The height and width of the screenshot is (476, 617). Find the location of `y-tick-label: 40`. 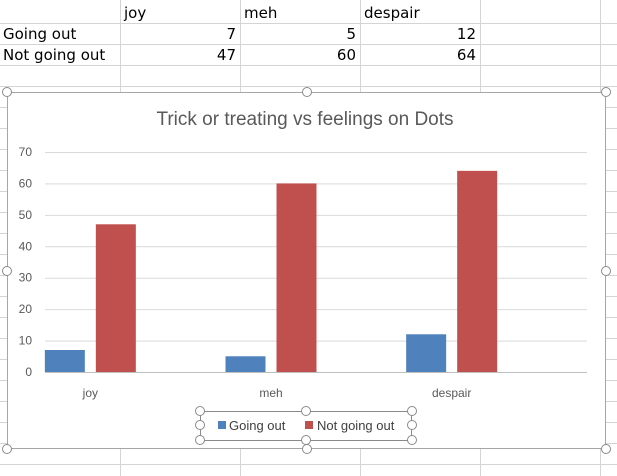

y-tick-label: 40 is located at coordinates (26, 246).